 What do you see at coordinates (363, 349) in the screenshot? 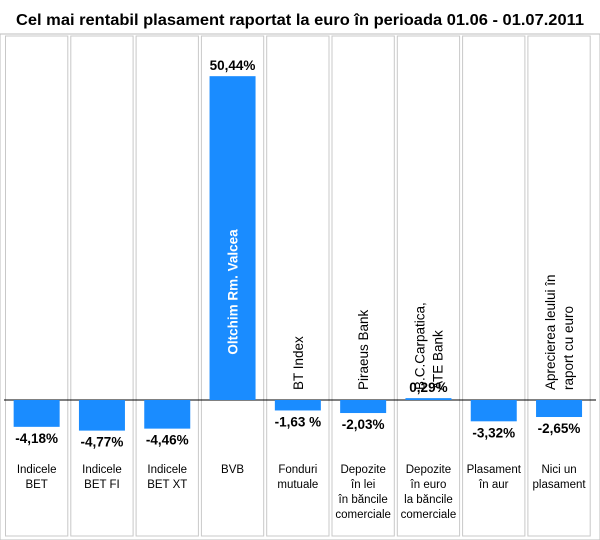
I see `series-sublabel: Piraeus Bank` at bounding box center [363, 349].